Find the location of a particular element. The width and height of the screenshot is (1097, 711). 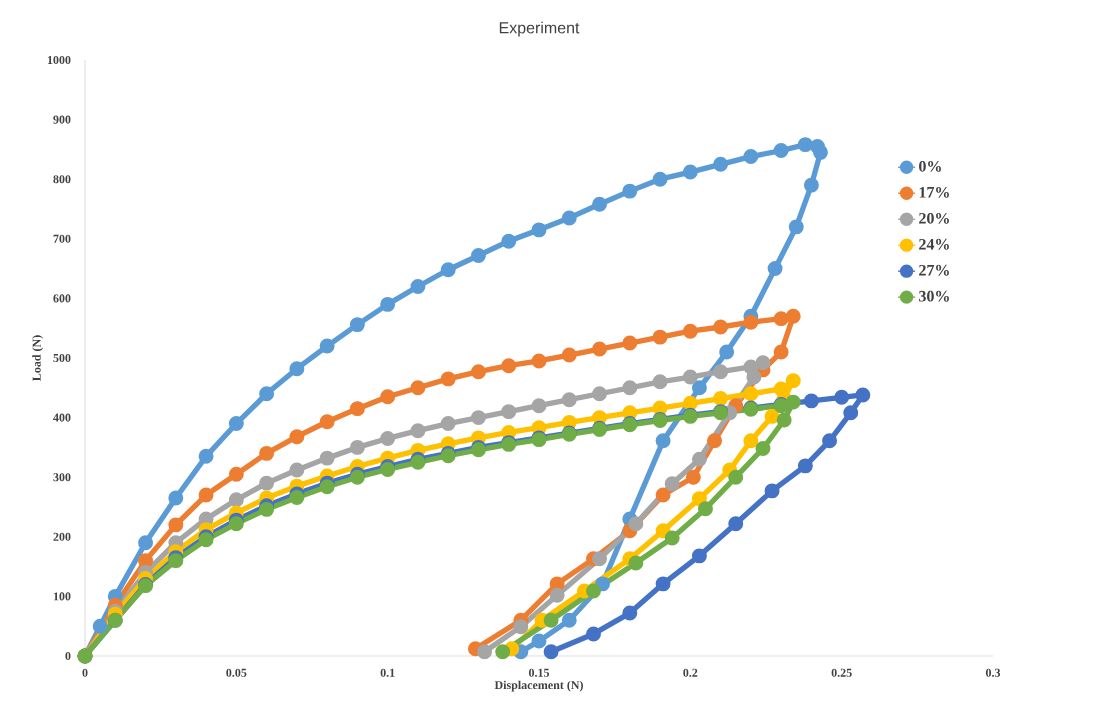

y-tick-label: 1000 is located at coordinates (59, 60).